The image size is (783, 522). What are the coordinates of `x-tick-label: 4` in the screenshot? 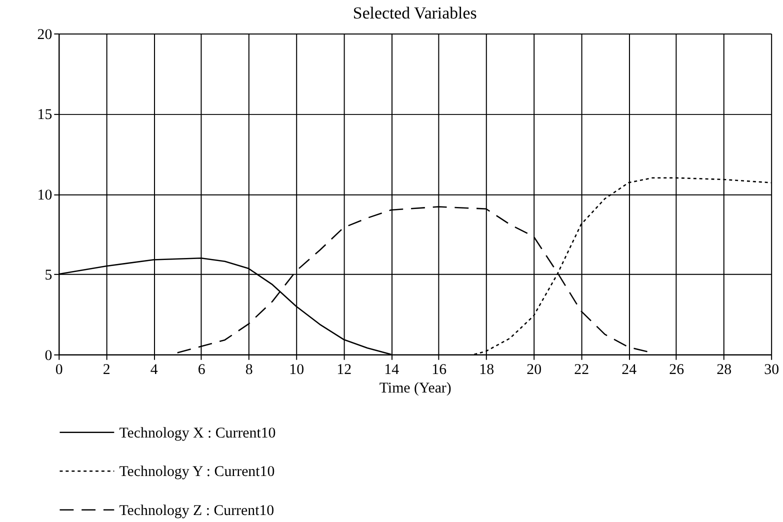 It's located at (154, 370).